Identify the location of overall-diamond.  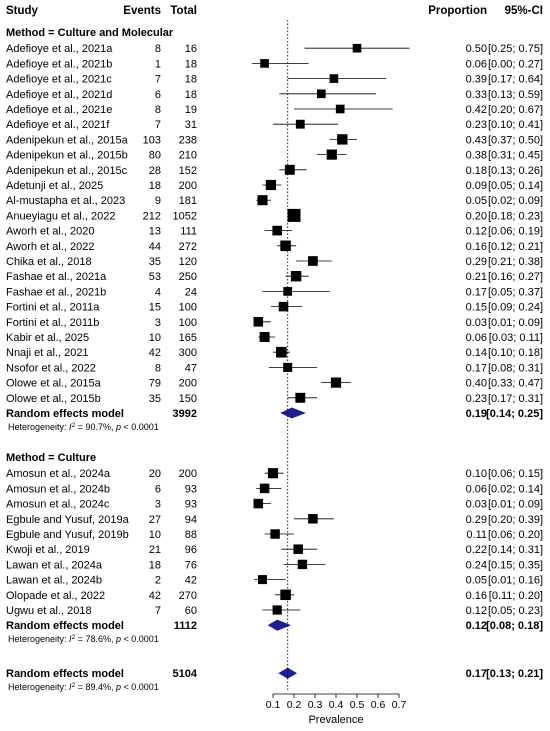
(288, 673).